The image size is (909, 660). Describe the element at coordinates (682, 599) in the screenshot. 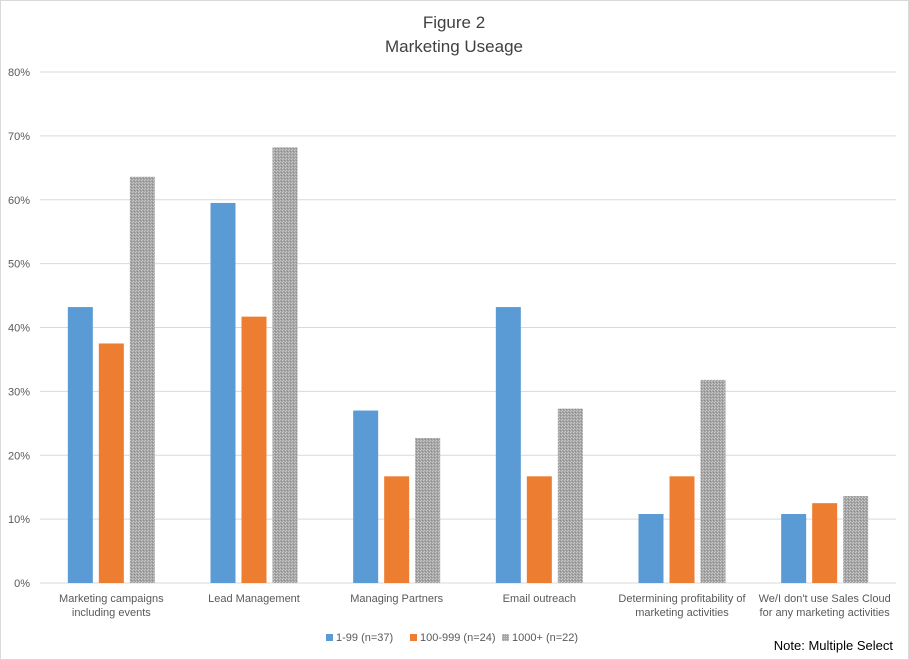

I see `x-category-label: Determining profitability of` at that location.